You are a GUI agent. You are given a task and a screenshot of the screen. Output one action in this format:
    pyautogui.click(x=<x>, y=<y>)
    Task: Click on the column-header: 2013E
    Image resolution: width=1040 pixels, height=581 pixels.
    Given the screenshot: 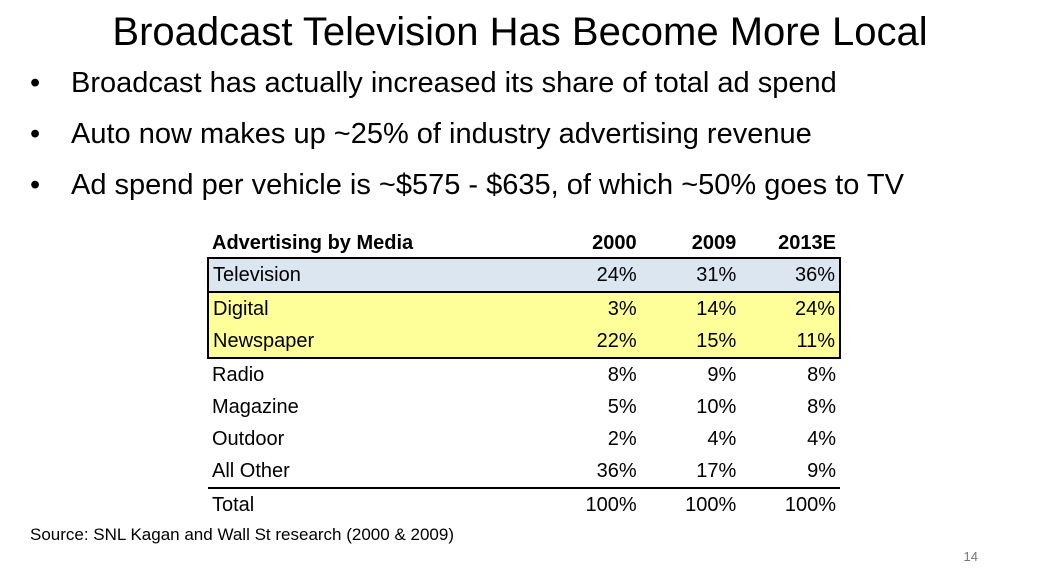 What is the action you would take?
    pyautogui.click(x=807, y=243)
    